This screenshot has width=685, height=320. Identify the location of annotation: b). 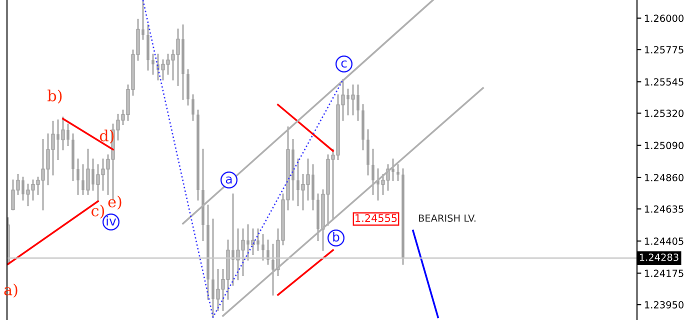
(55, 97).